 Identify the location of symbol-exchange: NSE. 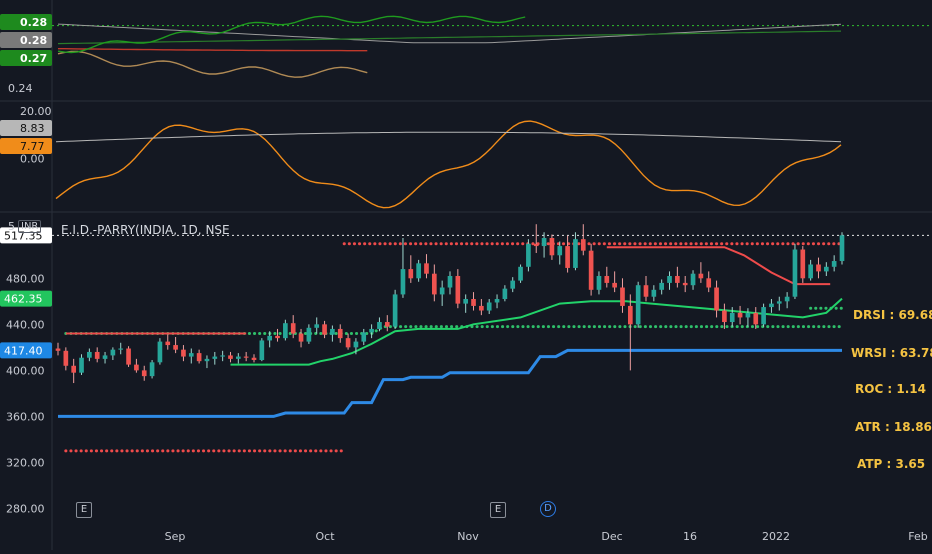
(217, 230).